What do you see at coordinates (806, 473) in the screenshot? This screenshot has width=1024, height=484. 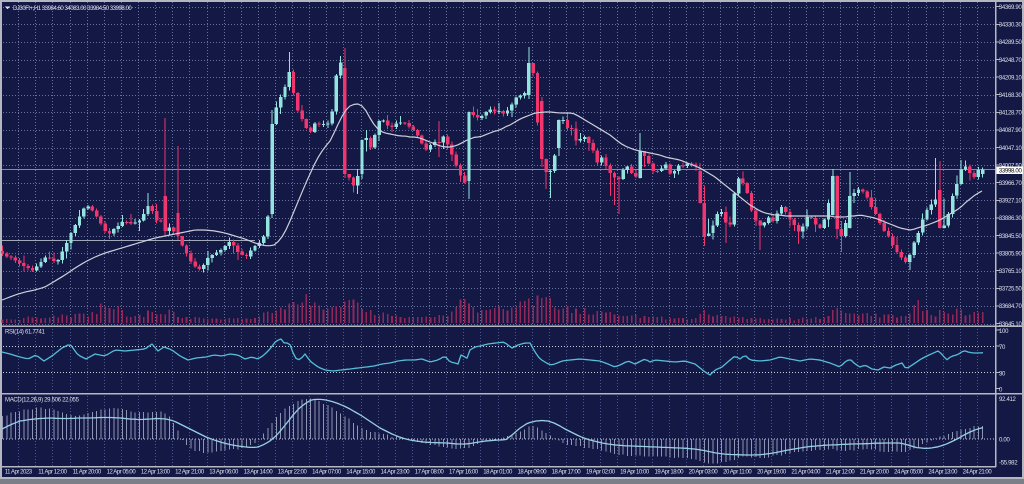 I see `svg-text: 21 Apr 04:00` at bounding box center [806, 473].